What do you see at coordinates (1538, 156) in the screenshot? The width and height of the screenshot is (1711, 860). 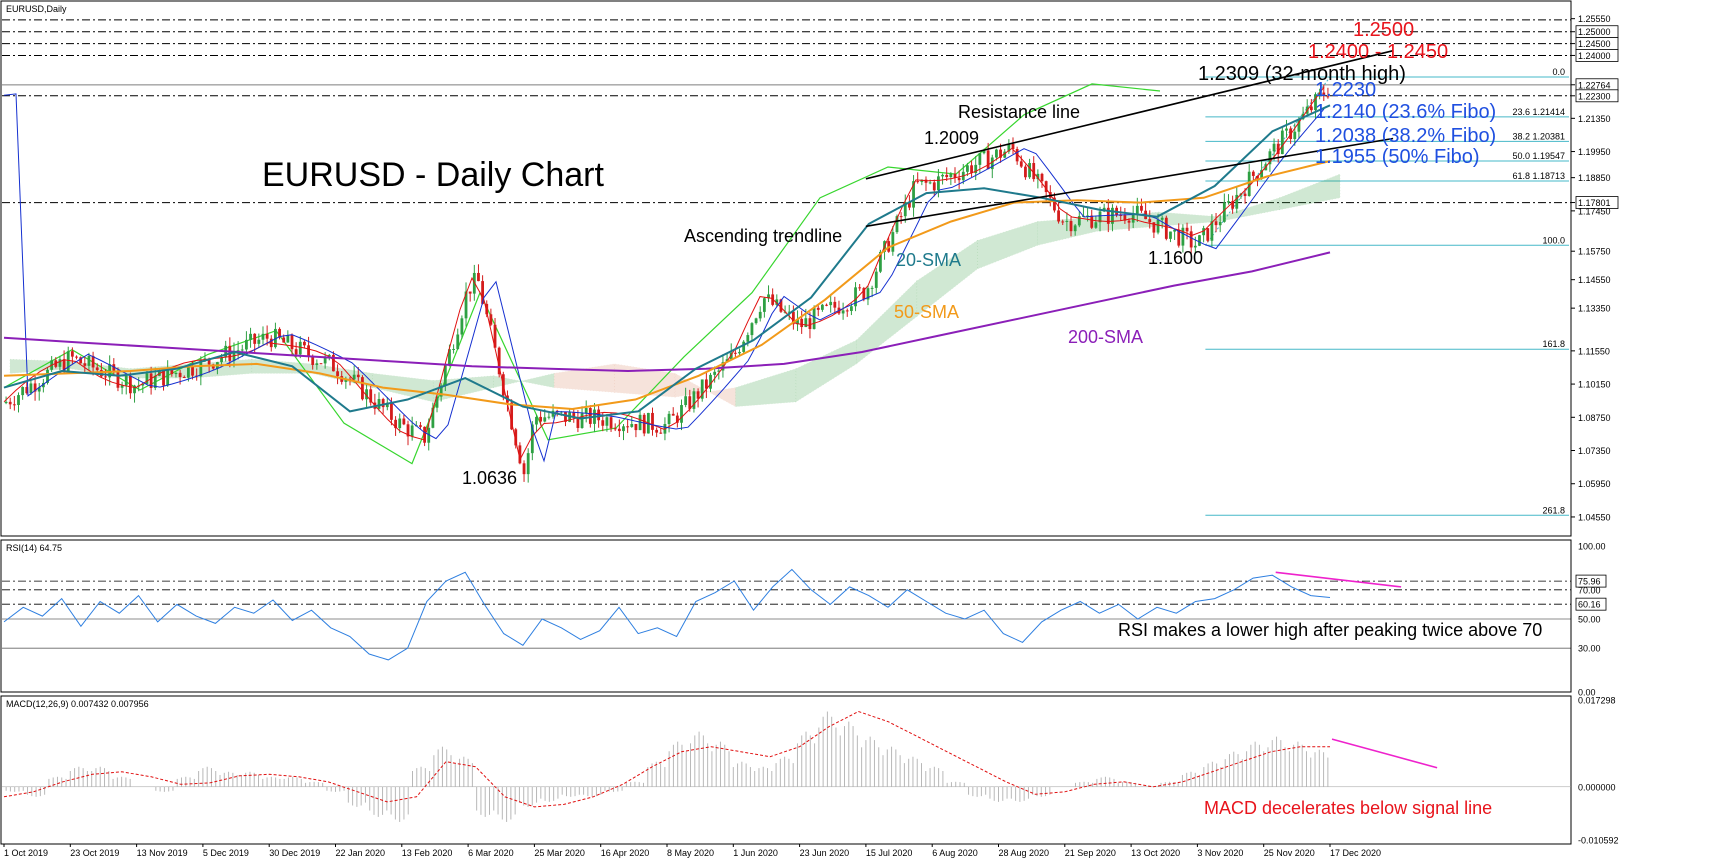 I see `fibo-level-label: 50.0 1.19547` at bounding box center [1538, 156].